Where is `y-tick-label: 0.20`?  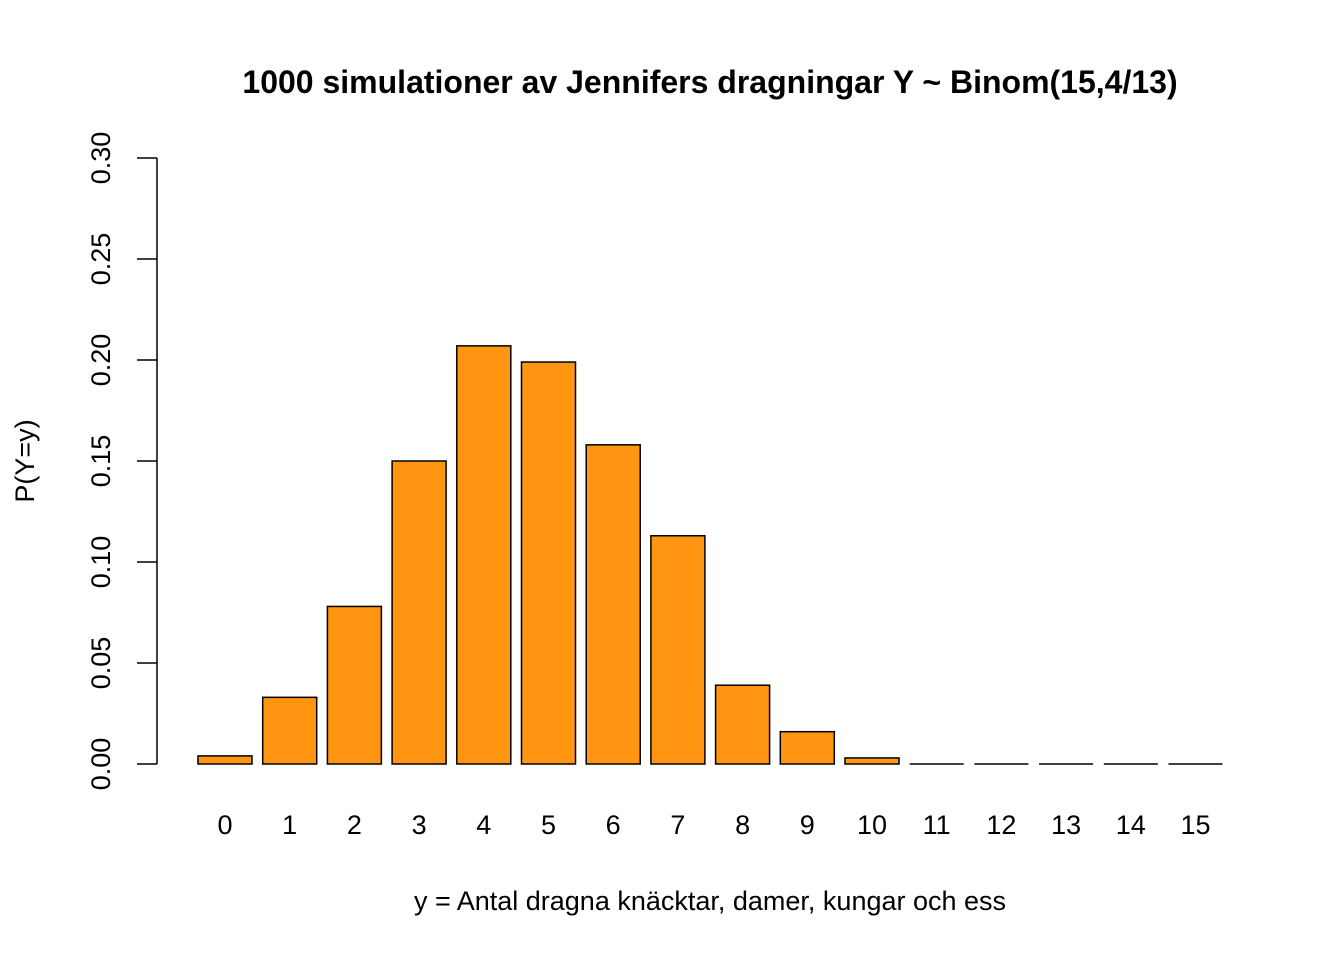 y-tick-label: 0.20 is located at coordinates (101, 360).